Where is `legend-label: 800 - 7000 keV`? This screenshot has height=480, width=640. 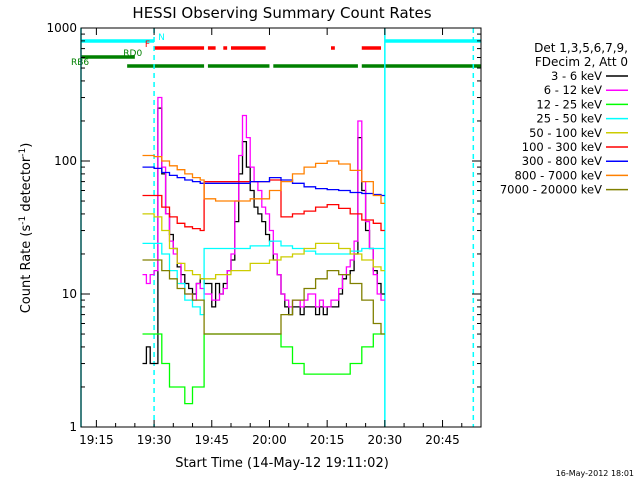 legend-label: 800 - 7000 keV is located at coordinates (558, 175).